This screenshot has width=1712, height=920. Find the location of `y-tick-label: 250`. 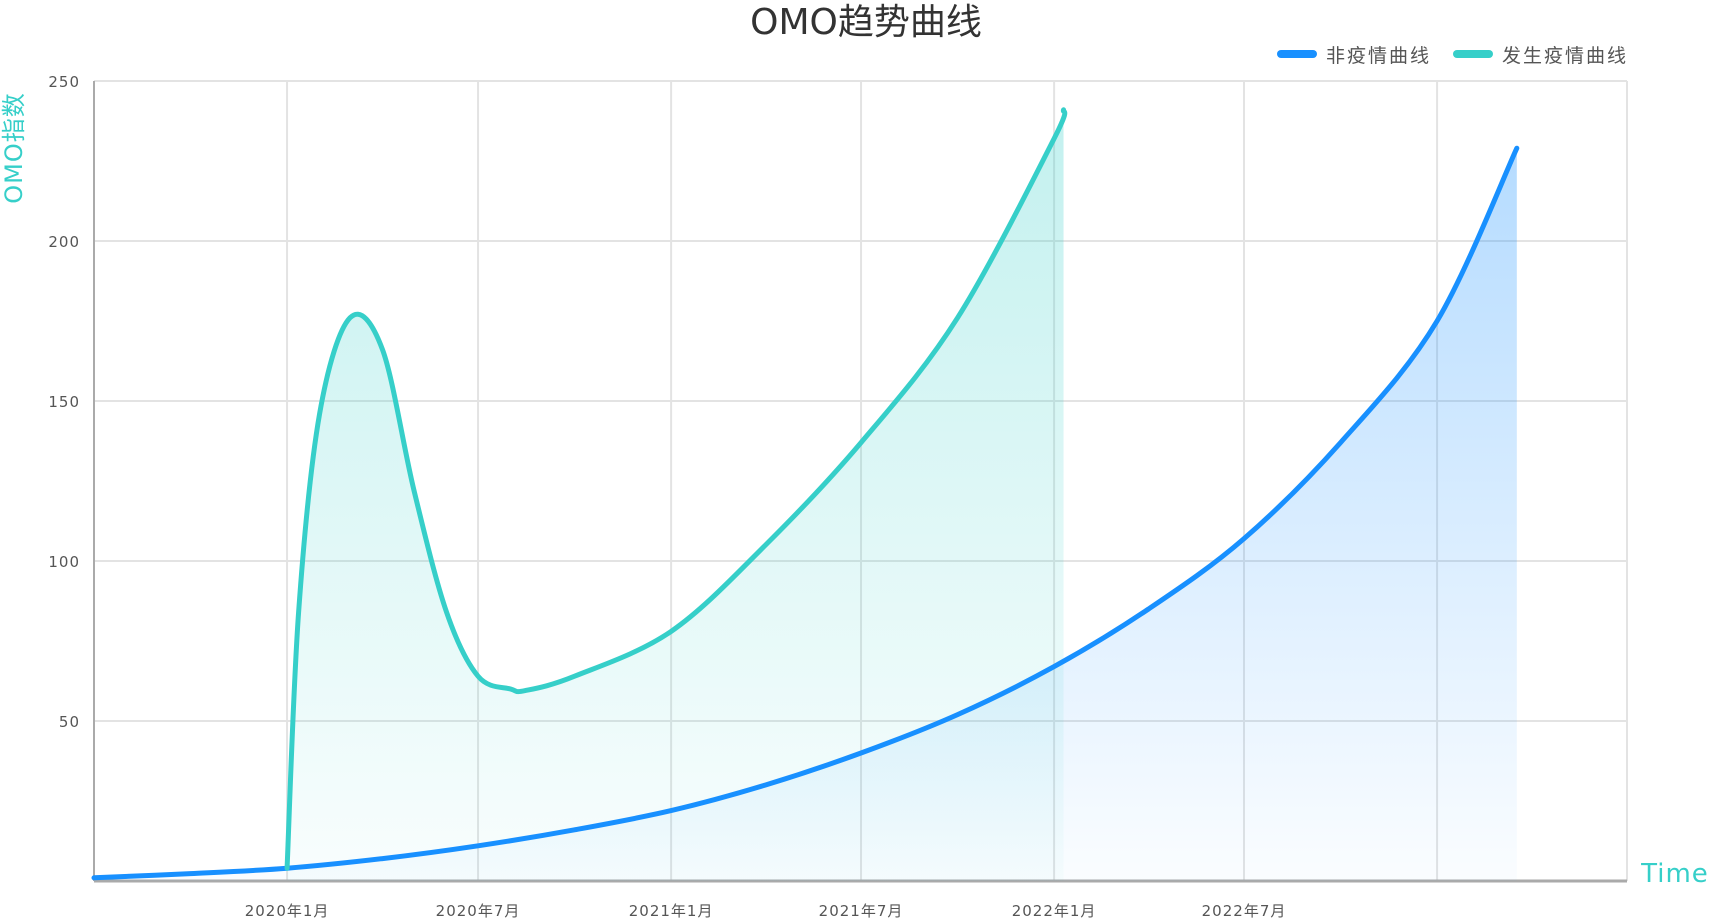

y-tick-label: 250 is located at coordinates (64, 82).